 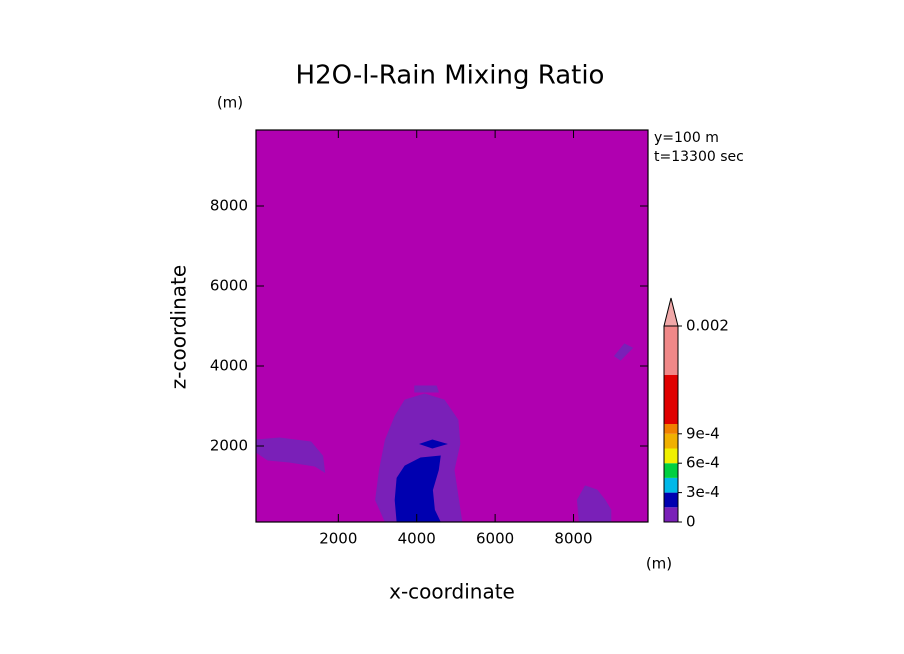 What do you see at coordinates (703, 463) in the screenshot?
I see `colorbar-tick-label: 6e-4` at bounding box center [703, 463].